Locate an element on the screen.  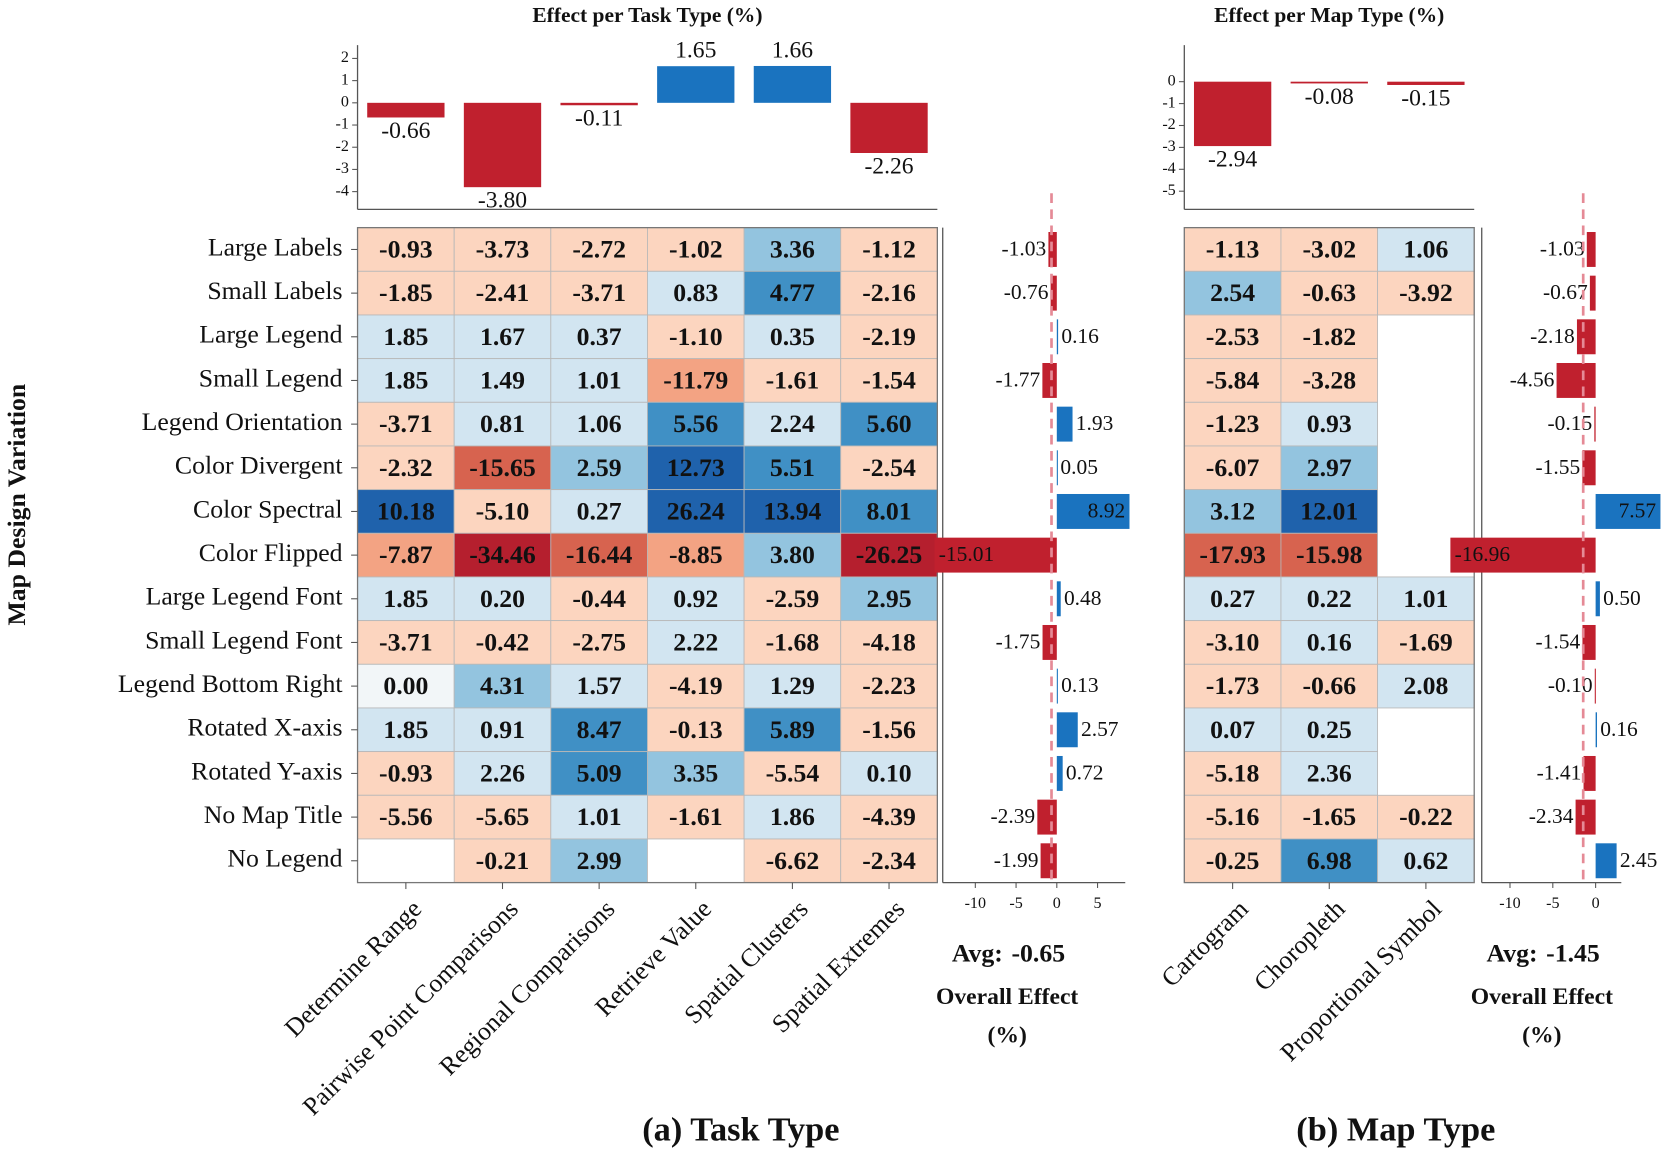
row-label: Large Legend Font is located at coordinates (244, 596).